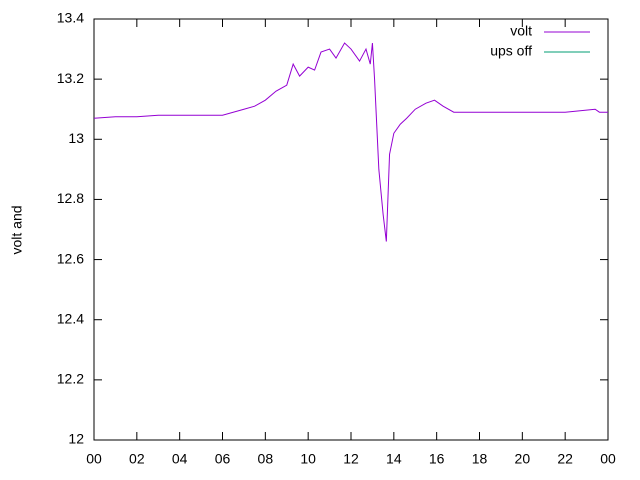 The image size is (640, 480). I want to click on x-tick-label: 18, so click(480, 459).